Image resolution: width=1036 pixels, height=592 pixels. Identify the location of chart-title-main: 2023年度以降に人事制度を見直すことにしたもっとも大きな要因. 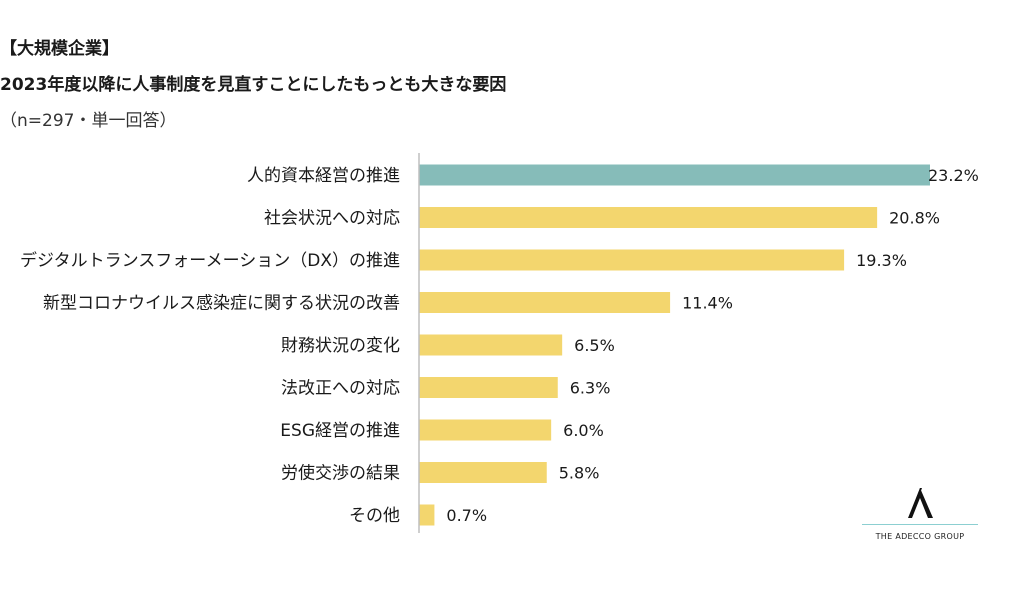
(253, 85).